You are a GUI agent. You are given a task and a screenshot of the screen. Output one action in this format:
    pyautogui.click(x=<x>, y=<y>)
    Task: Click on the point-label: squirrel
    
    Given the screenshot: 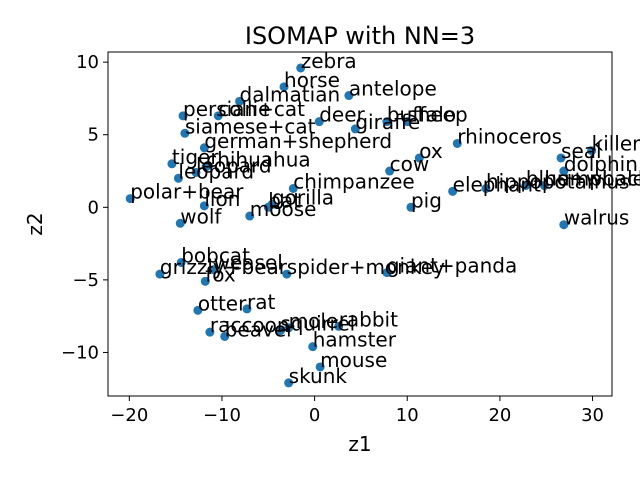 What is the action you would take?
    pyautogui.click(x=317, y=324)
    